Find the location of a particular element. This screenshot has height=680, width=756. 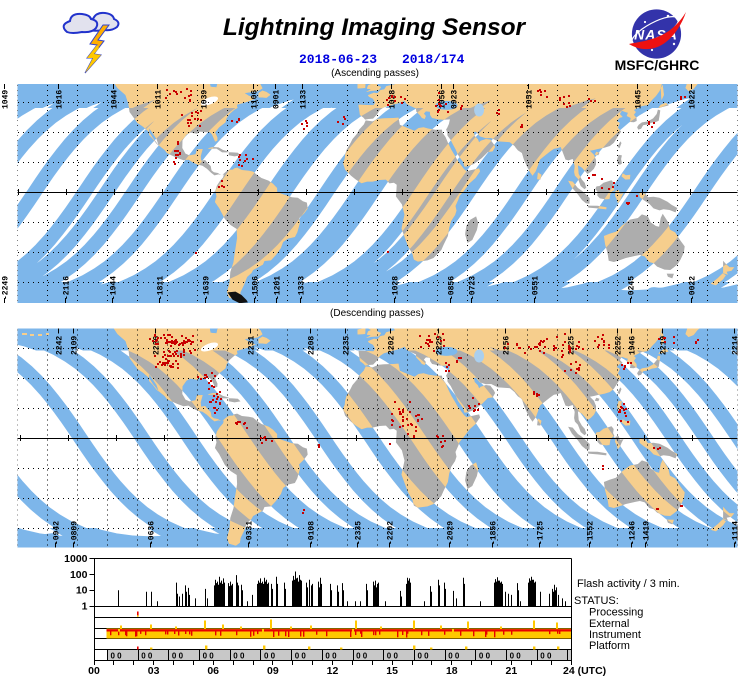

svg-text: 2208 is located at coordinates (312, 345).